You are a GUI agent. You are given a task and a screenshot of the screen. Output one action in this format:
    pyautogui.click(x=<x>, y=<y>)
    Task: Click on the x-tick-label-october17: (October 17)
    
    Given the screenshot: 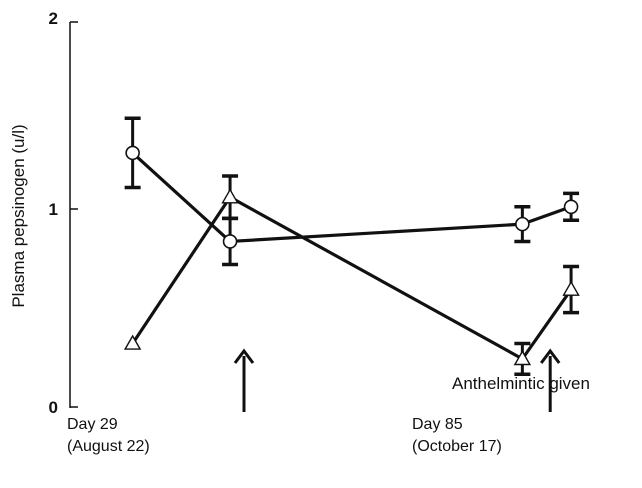 What is the action you would take?
    pyautogui.click(x=457, y=446)
    